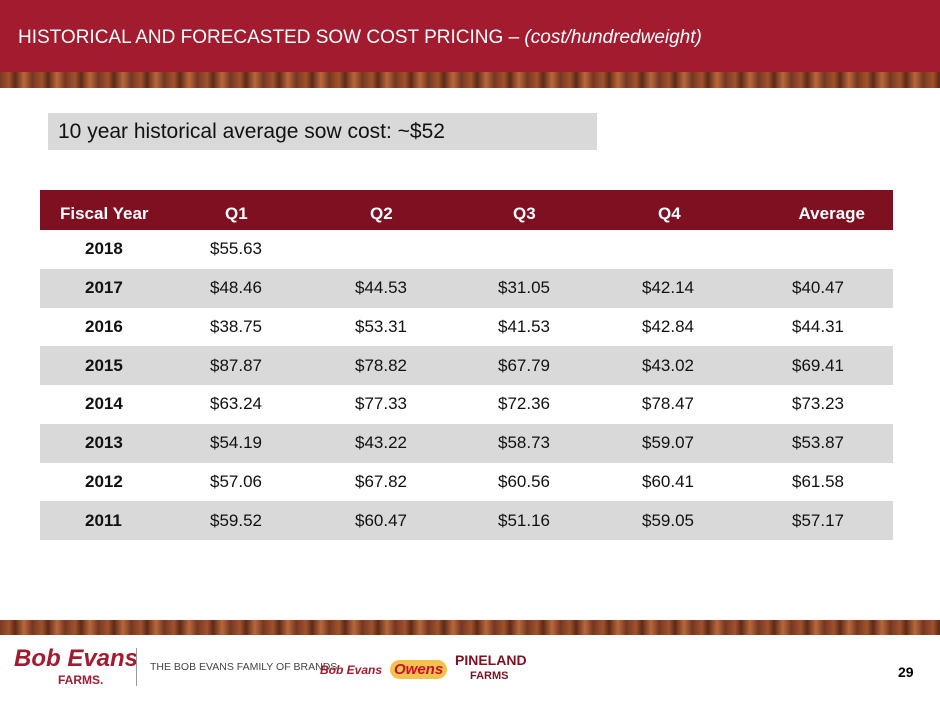  I want to click on table-row: 2013 $54.19 $43.22 $58.73 $59.07 $53.87, so click(466, 443).